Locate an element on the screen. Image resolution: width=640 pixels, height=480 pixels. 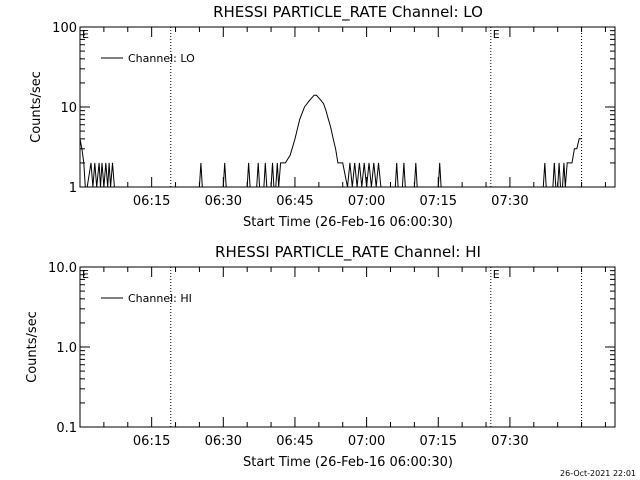
chart-title-hi: RHESSI PARTICLE_RATE Channel: HI is located at coordinates (348, 252).